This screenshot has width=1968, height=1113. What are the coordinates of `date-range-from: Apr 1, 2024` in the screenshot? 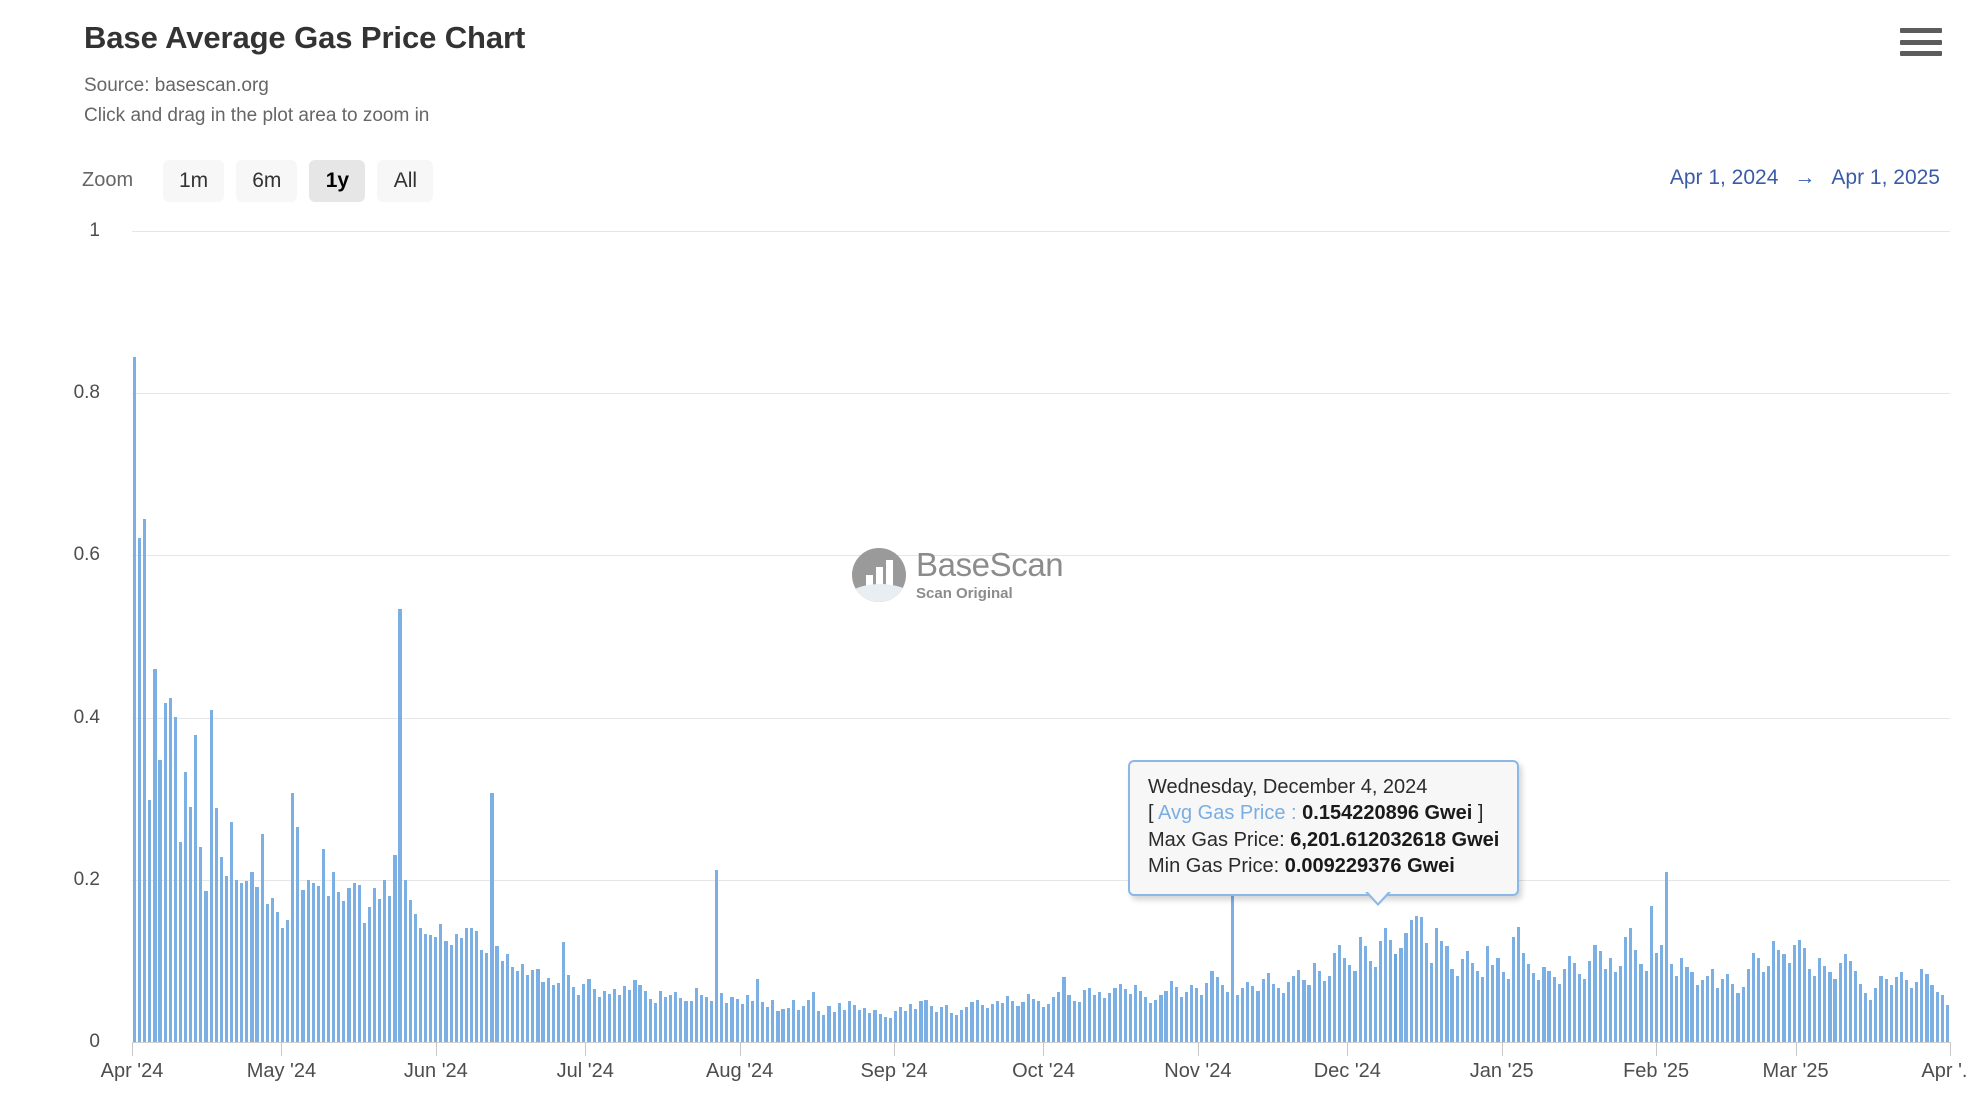 It's located at (1724, 177).